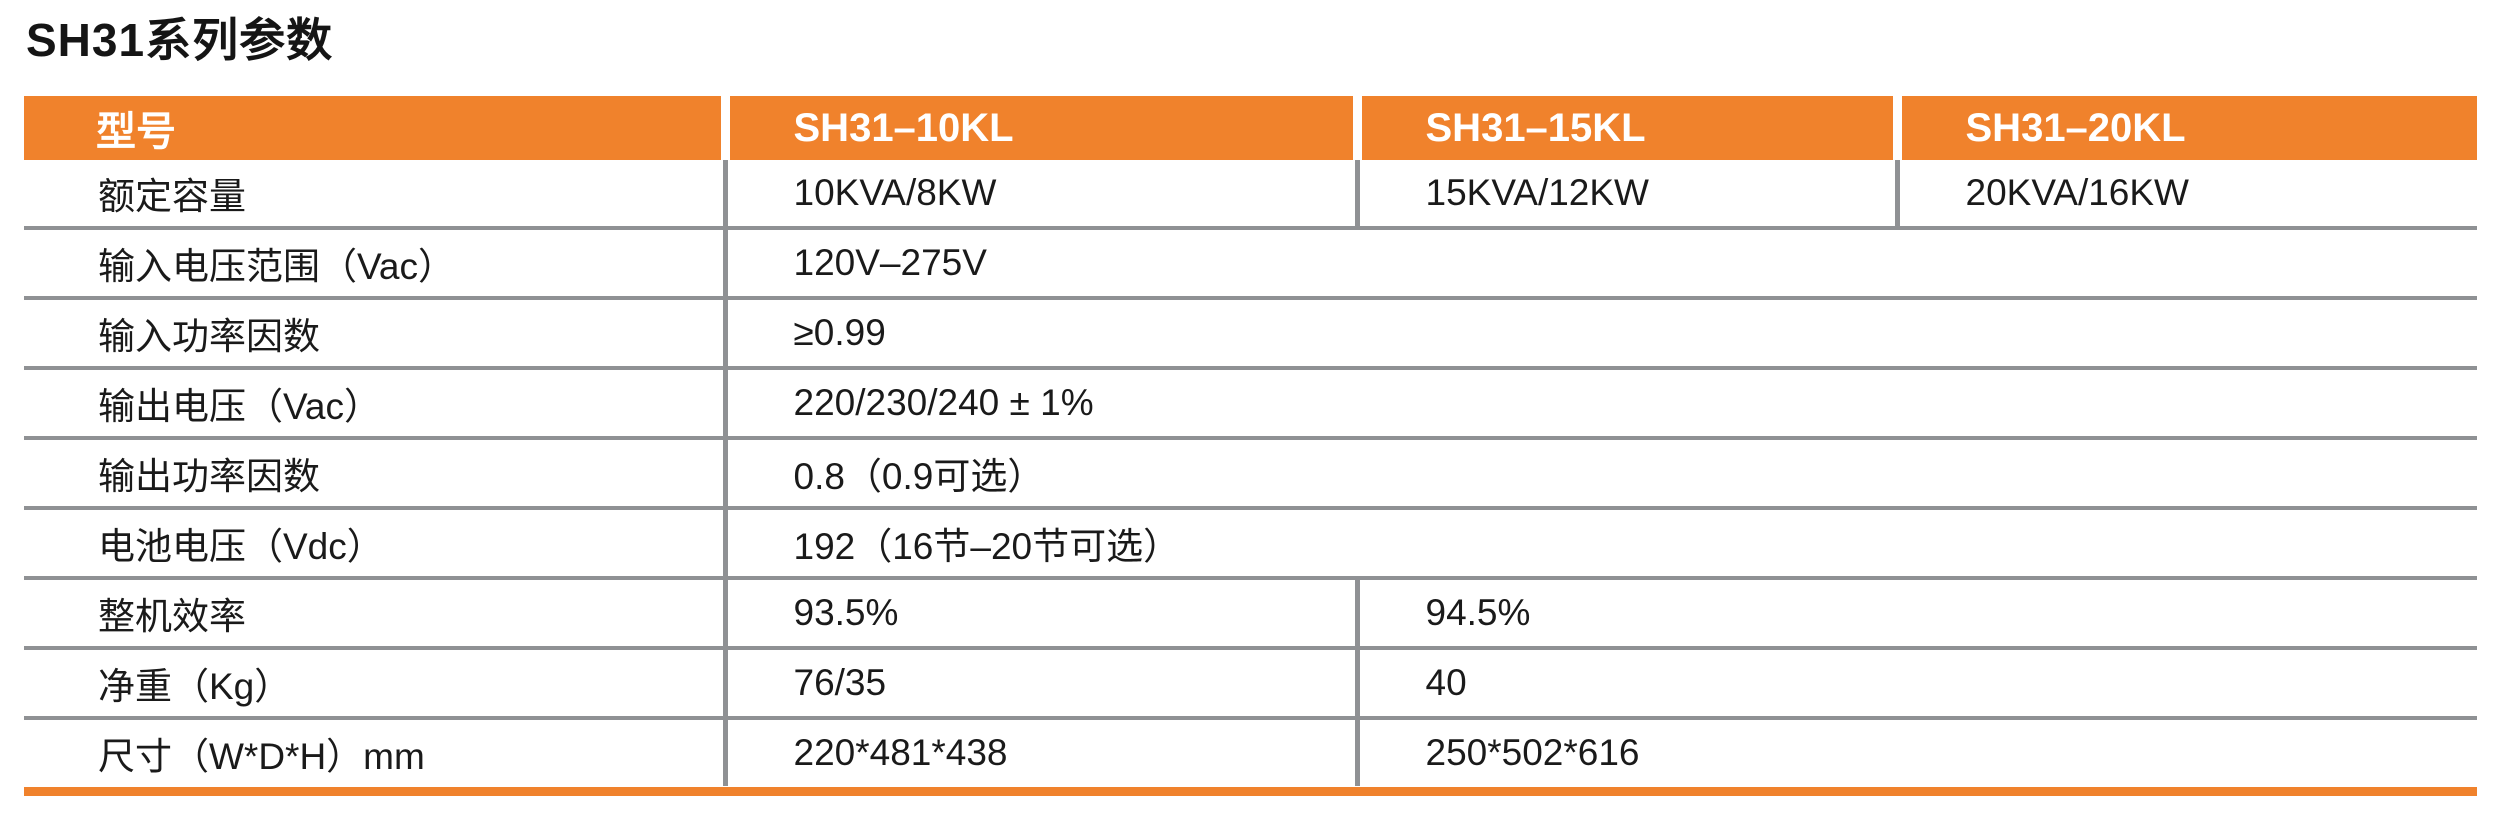 The image size is (2500, 820). What do you see at coordinates (2185, 195) in the screenshot?
I see `spec-value-cell: 20KVA/16KW` at bounding box center [2185, 195].